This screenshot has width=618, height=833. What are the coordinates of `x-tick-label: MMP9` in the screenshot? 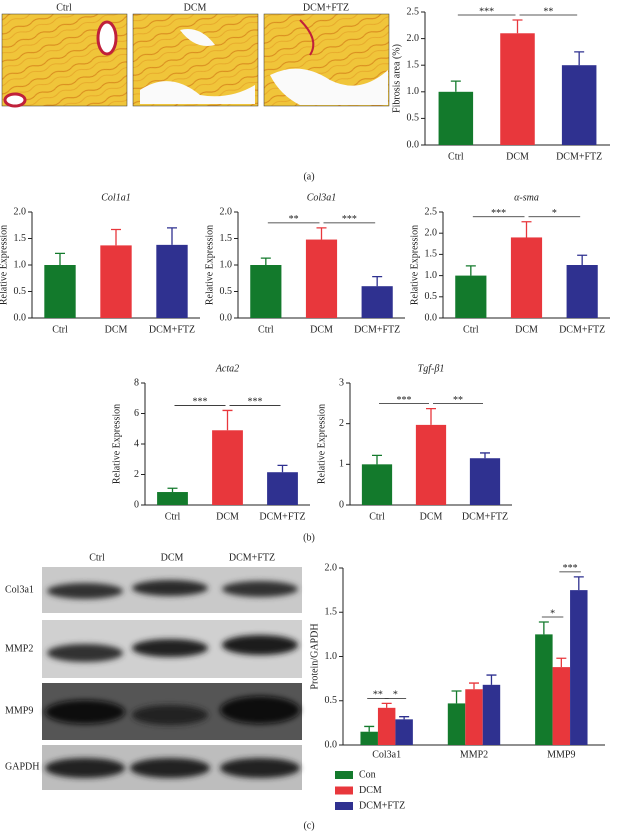 It's located at (561, 754).